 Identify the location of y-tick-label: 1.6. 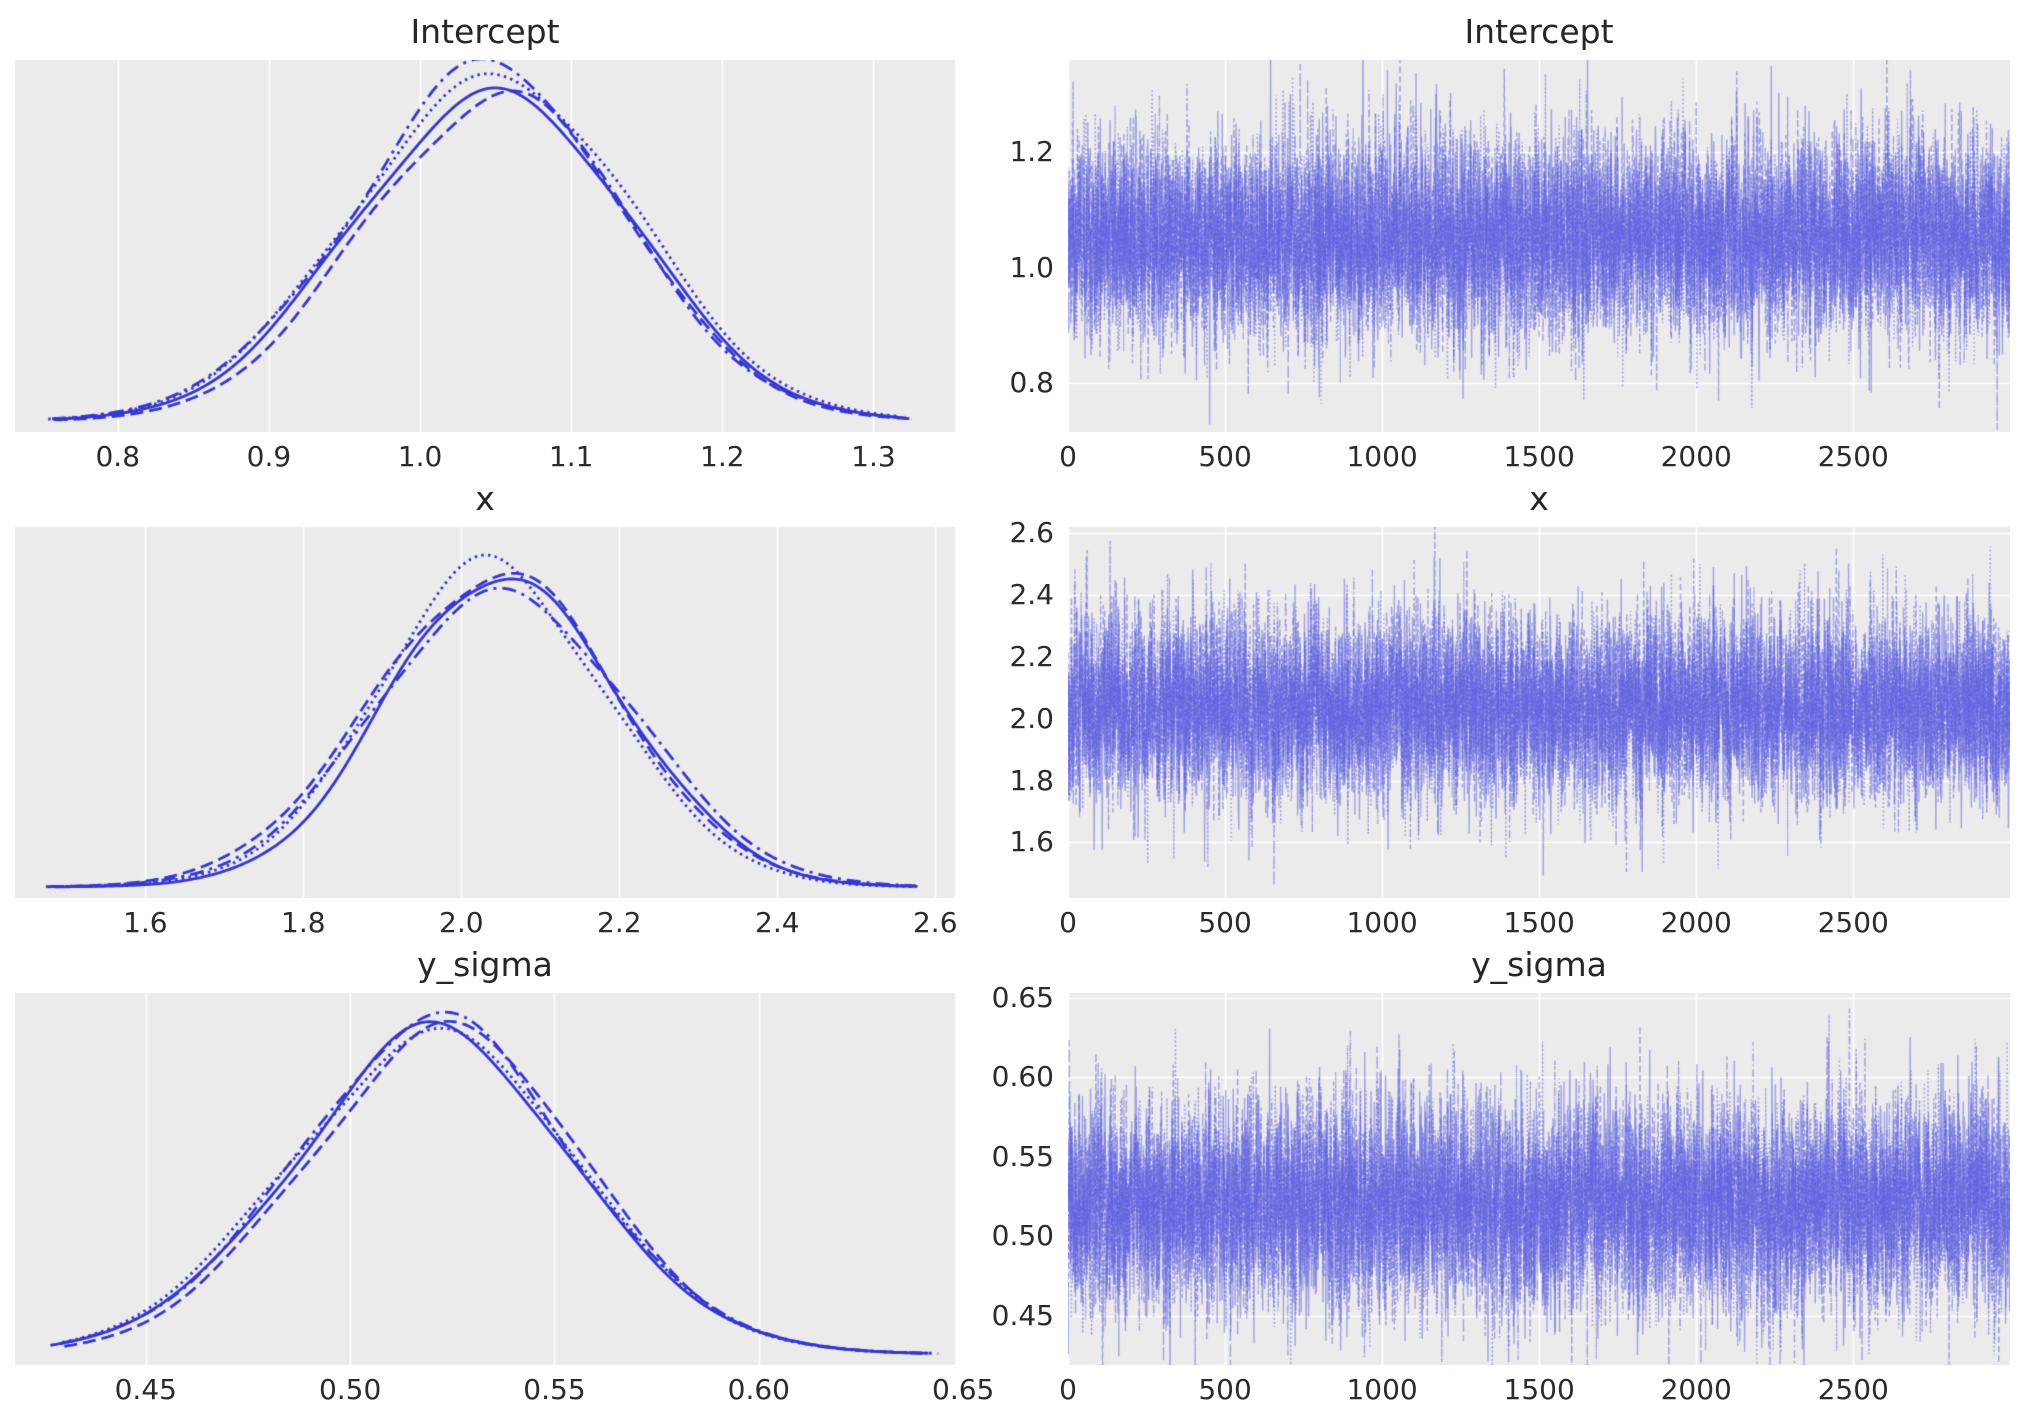
(1031, 842).